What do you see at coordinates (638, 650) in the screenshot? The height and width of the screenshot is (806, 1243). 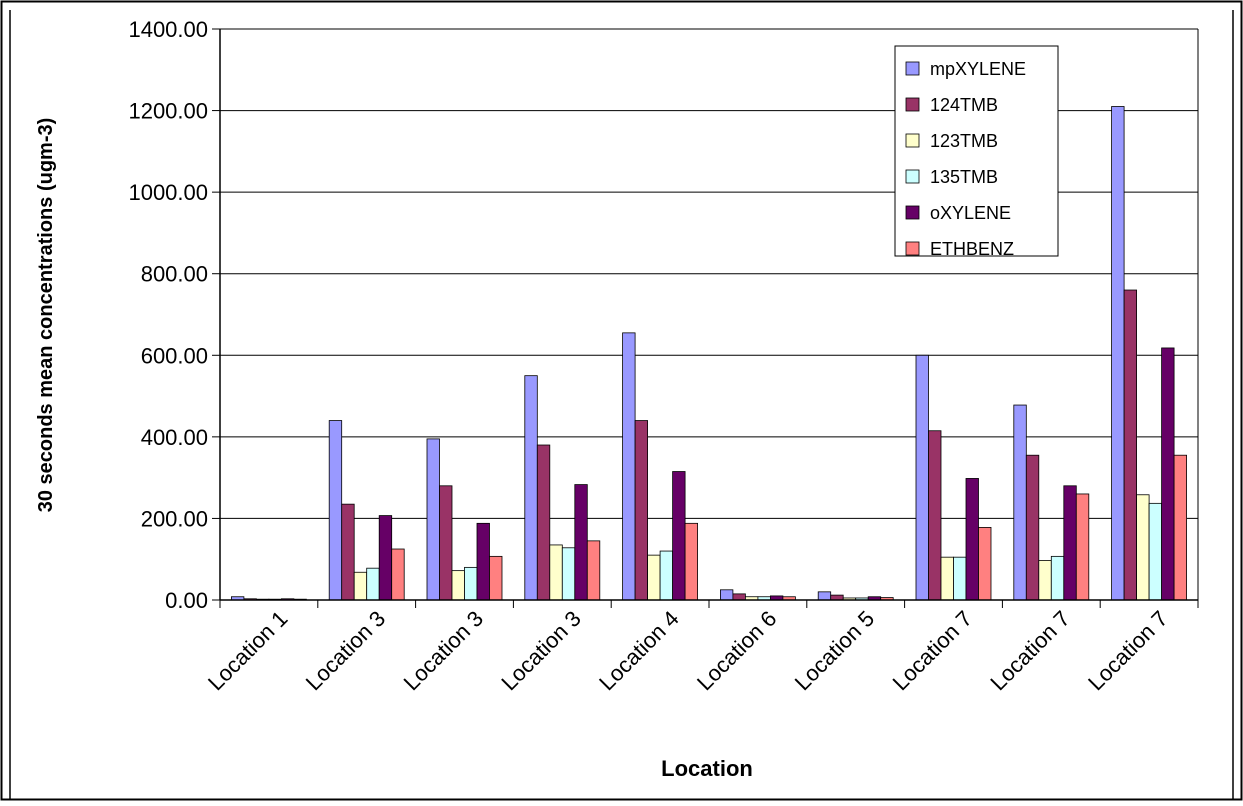 I see `x-tick-label: Location 4` at bounding box center [638, 650].